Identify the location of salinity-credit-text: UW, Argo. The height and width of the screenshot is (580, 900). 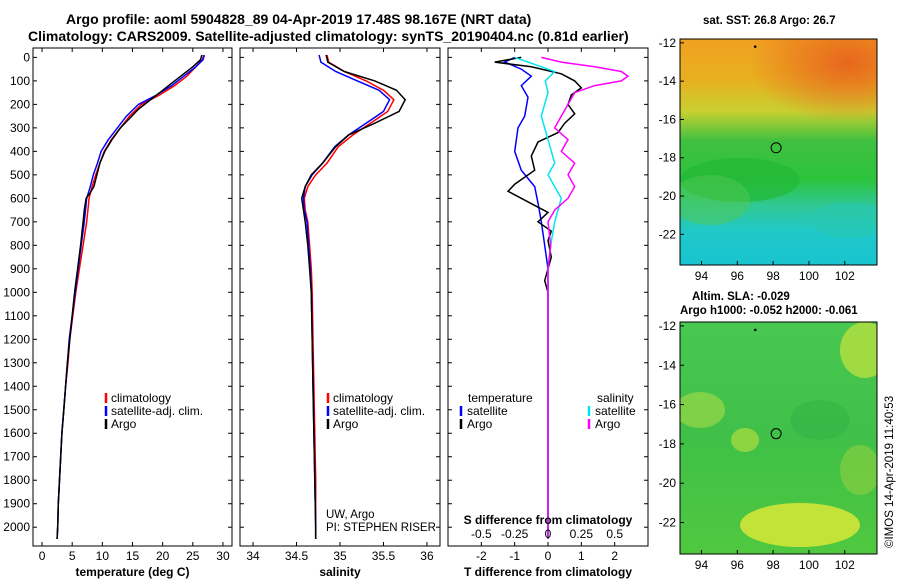
(350, 515).